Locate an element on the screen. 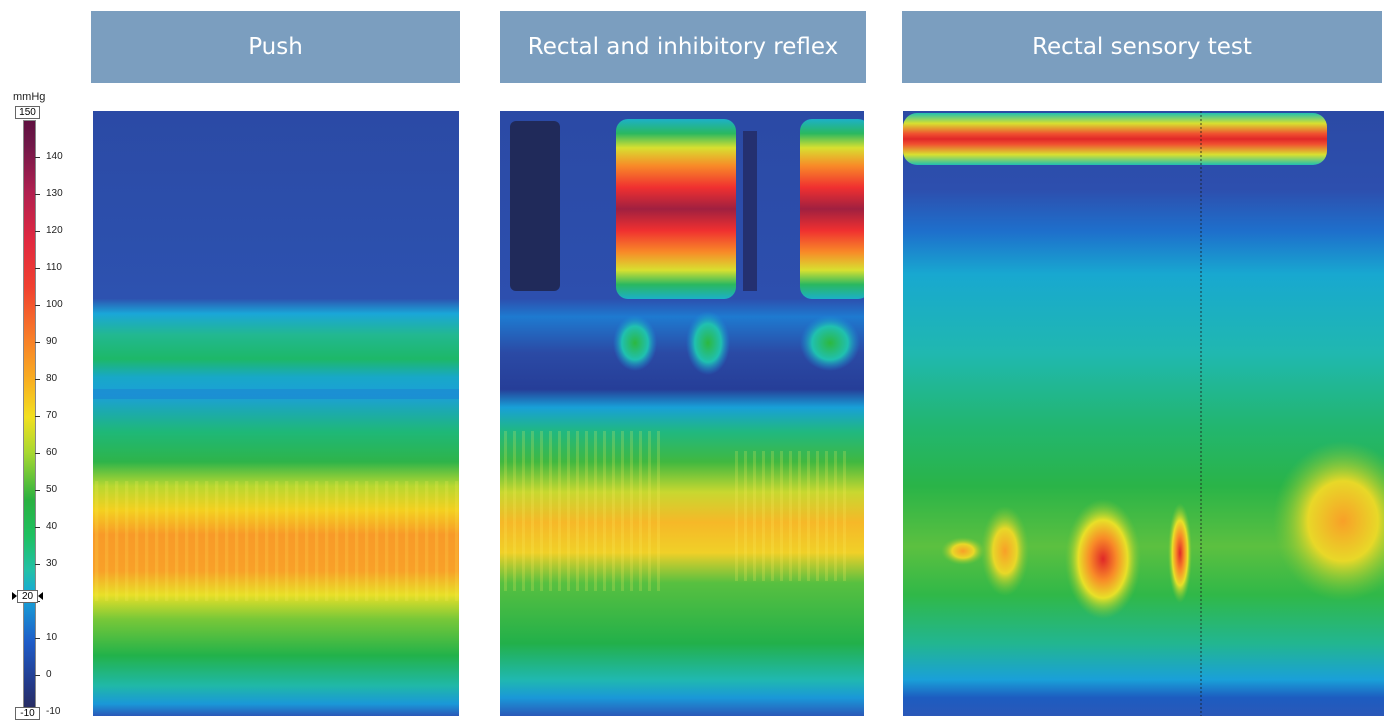 The image size is (1390, 720). colorbar-tick-label: 120 is located at coordinates (54, 230).